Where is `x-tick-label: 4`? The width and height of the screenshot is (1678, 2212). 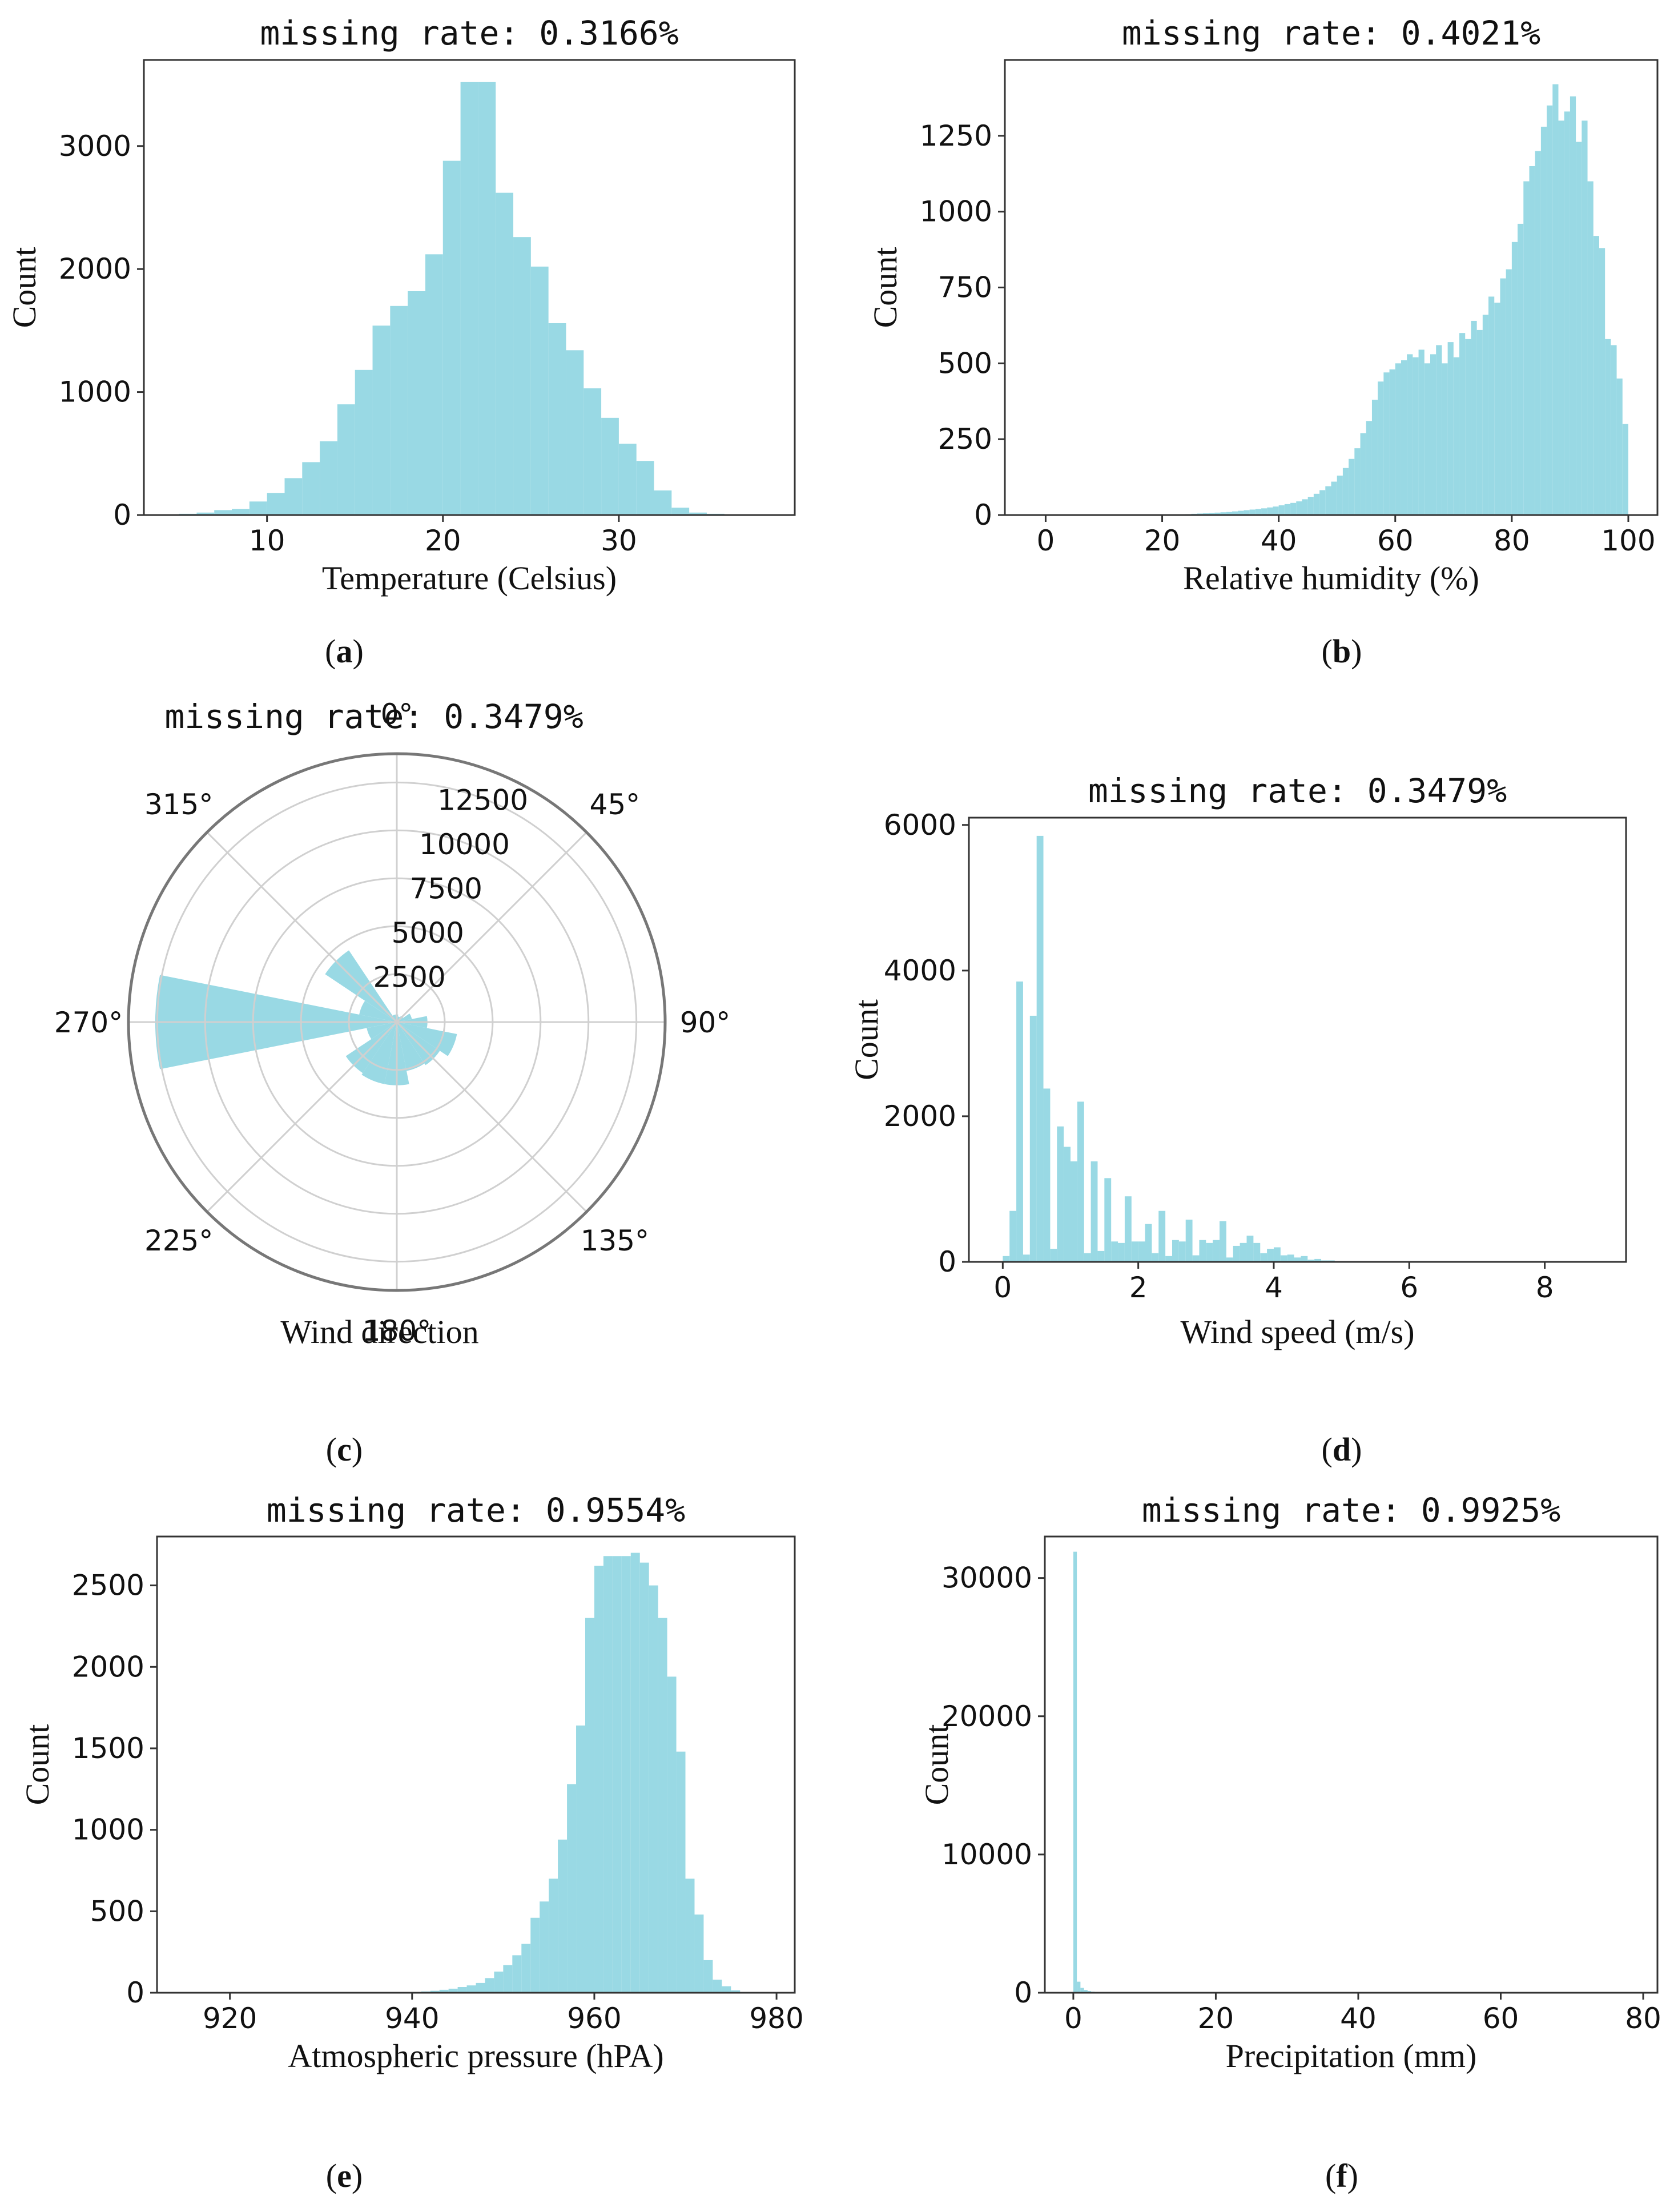 x-tick-label: 4 is located at coordinates (1274, 1287).